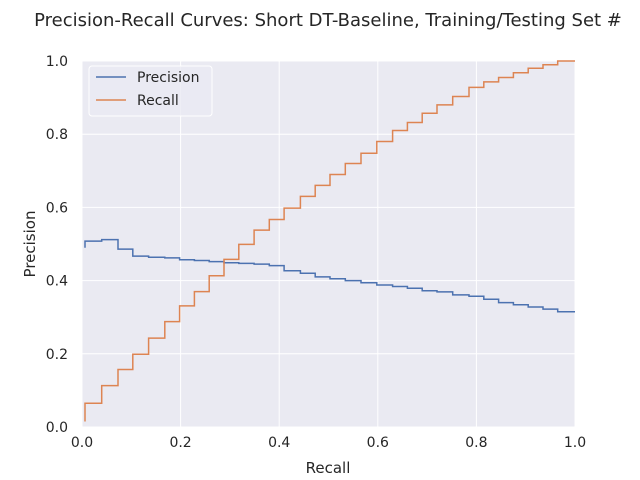  Describe the element at coordinates (158, 101) in the screenshot. I see `legend-label-recall: Recall` at that location.